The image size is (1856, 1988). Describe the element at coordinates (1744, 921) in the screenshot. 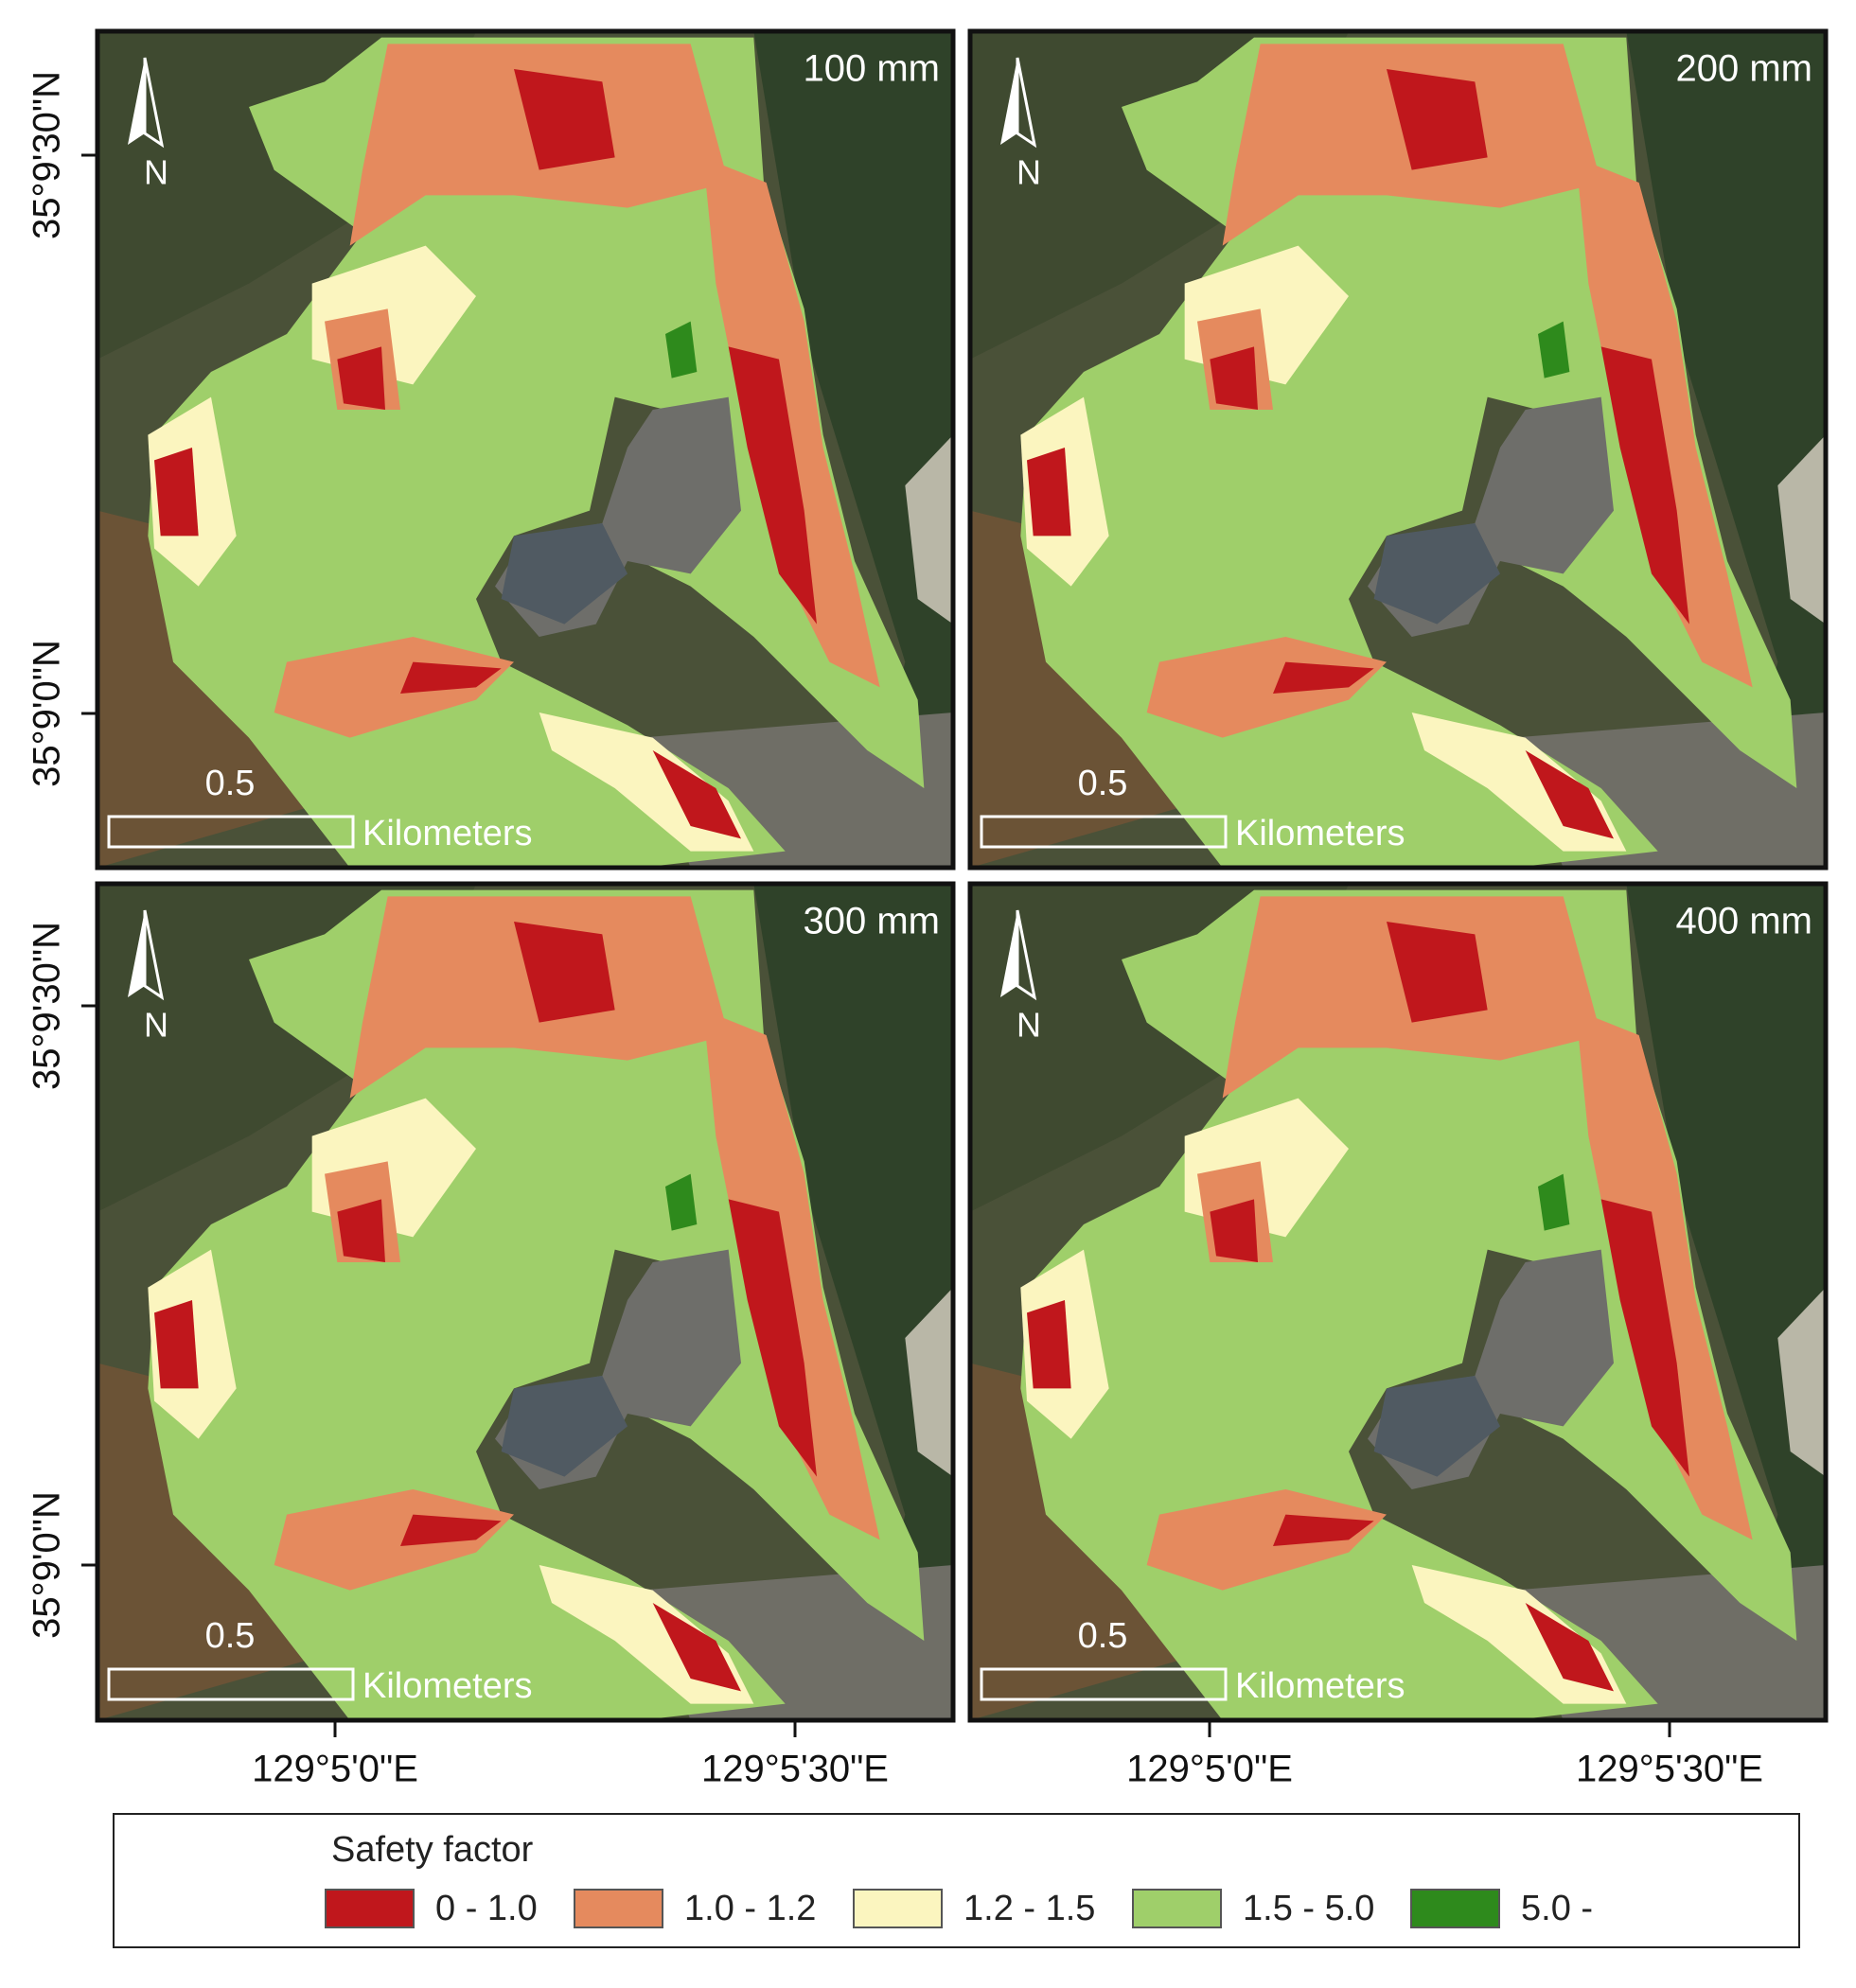

I see `panel-label: 400 mm` at that location.